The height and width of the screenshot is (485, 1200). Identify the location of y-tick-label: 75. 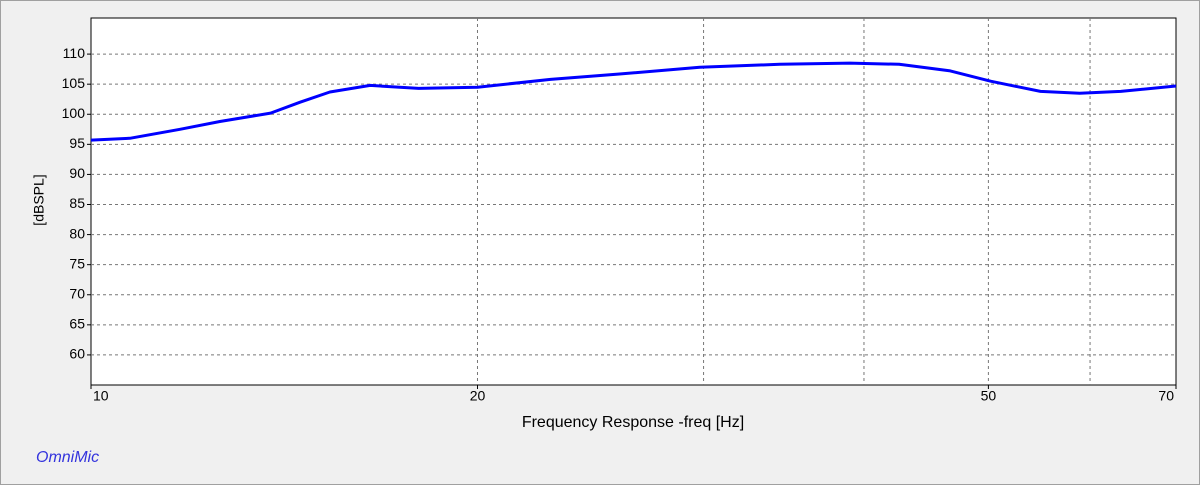
(77, 263).